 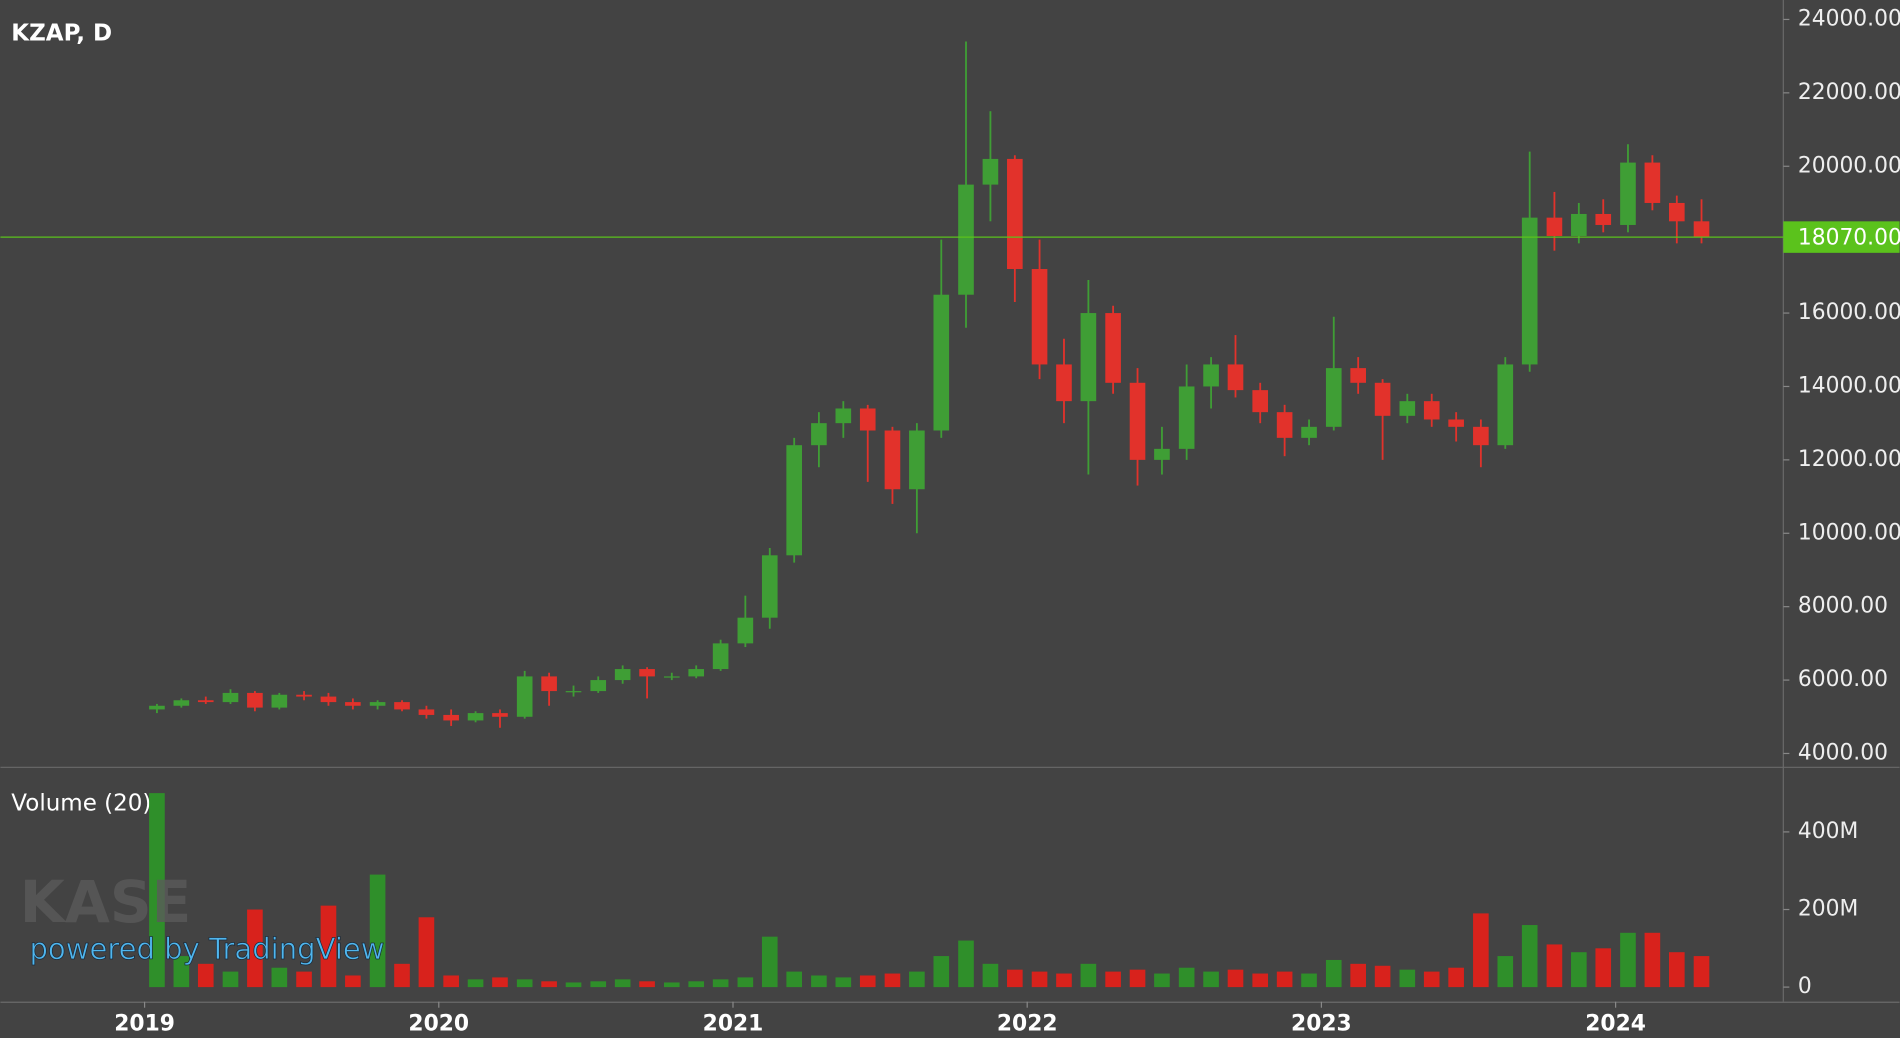 What do you see at coordinates (1849, 312) in the screenshot?
I see `y-tick-label: 16000.00` at bounding box center [1849, 312].